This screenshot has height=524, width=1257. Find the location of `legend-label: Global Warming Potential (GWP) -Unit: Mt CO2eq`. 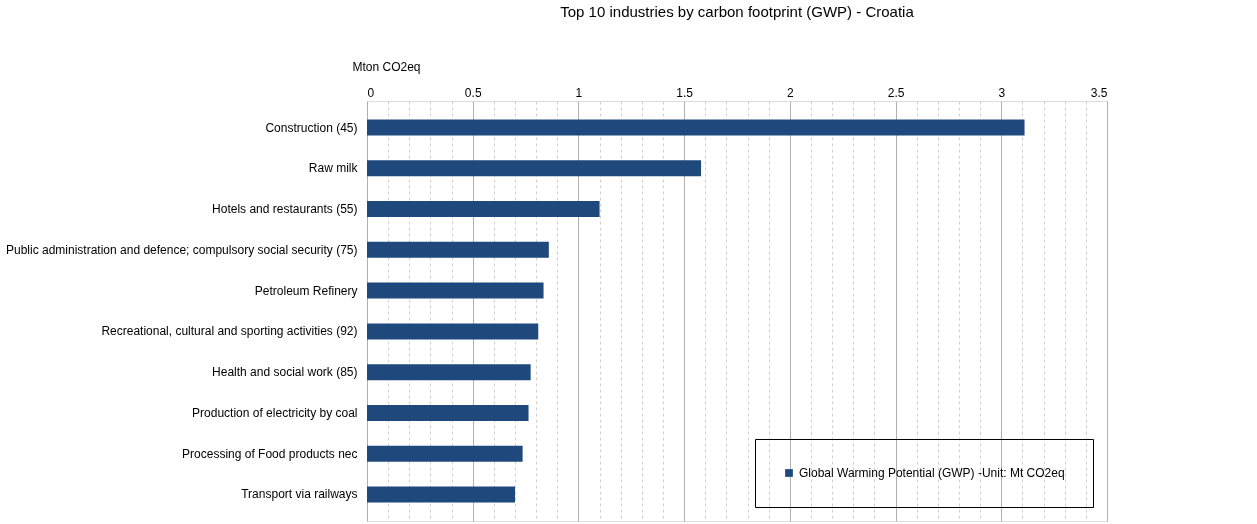

legend-label: Global Warming Potential (GWP) -Unit: Mt CO2eq is located at coordinates (932, 473).